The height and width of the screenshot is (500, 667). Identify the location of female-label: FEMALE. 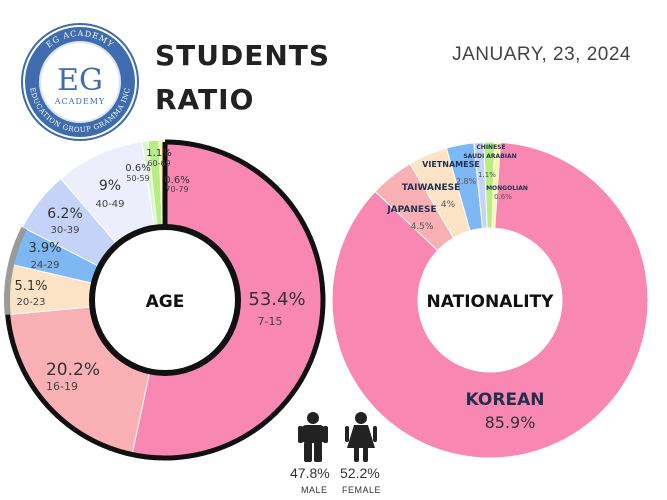
(362, 490).